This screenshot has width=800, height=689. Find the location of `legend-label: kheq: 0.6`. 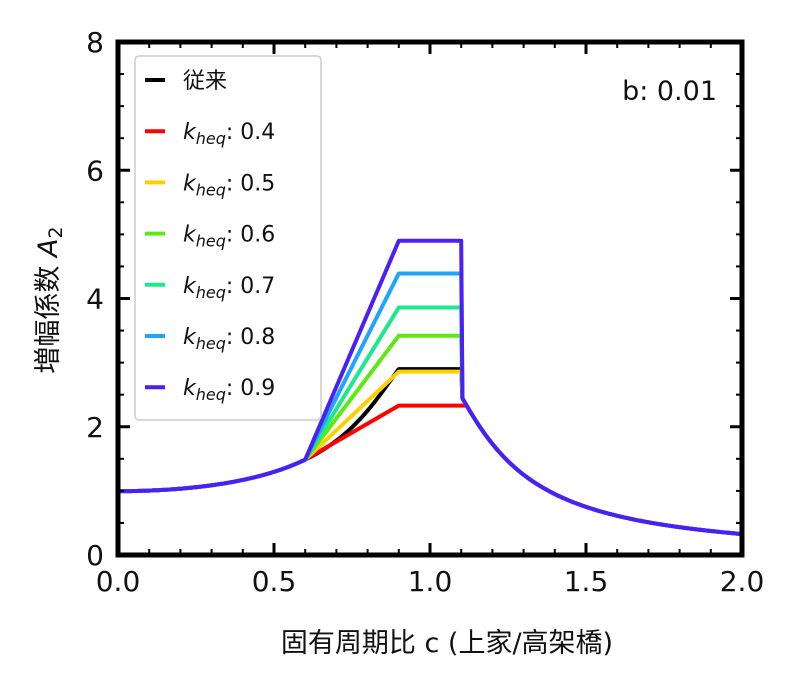

legend-label: kheq: 0.6 is located at coordinates (229, 237).